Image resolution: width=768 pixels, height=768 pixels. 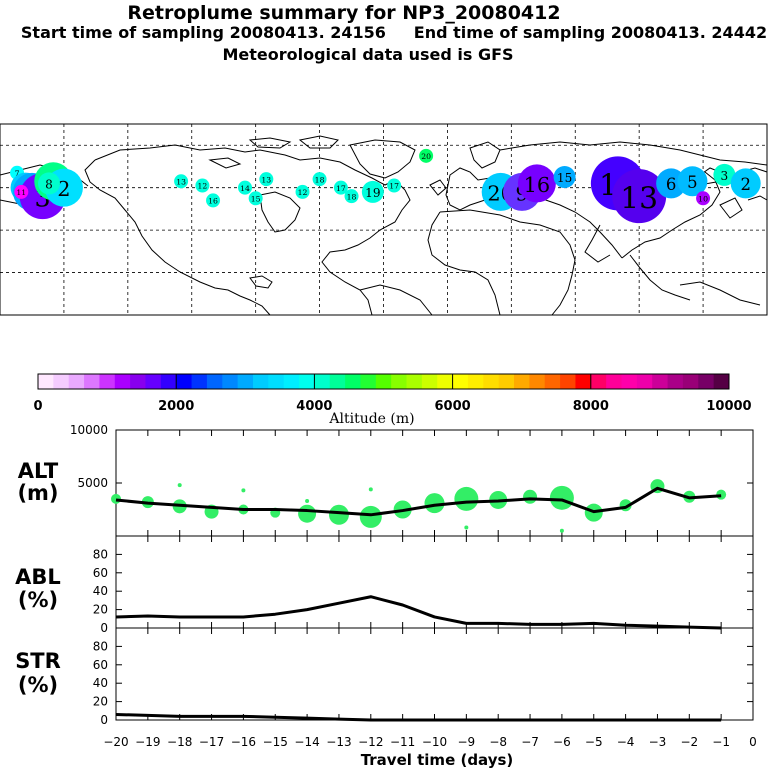 I want to click on x-tick-label: −9, so click(x=466, y=742).